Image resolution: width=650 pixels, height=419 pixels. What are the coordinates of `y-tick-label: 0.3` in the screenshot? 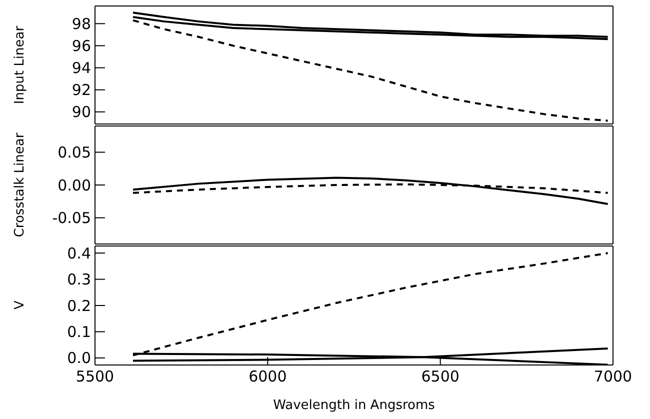 It's located at (79, 279).